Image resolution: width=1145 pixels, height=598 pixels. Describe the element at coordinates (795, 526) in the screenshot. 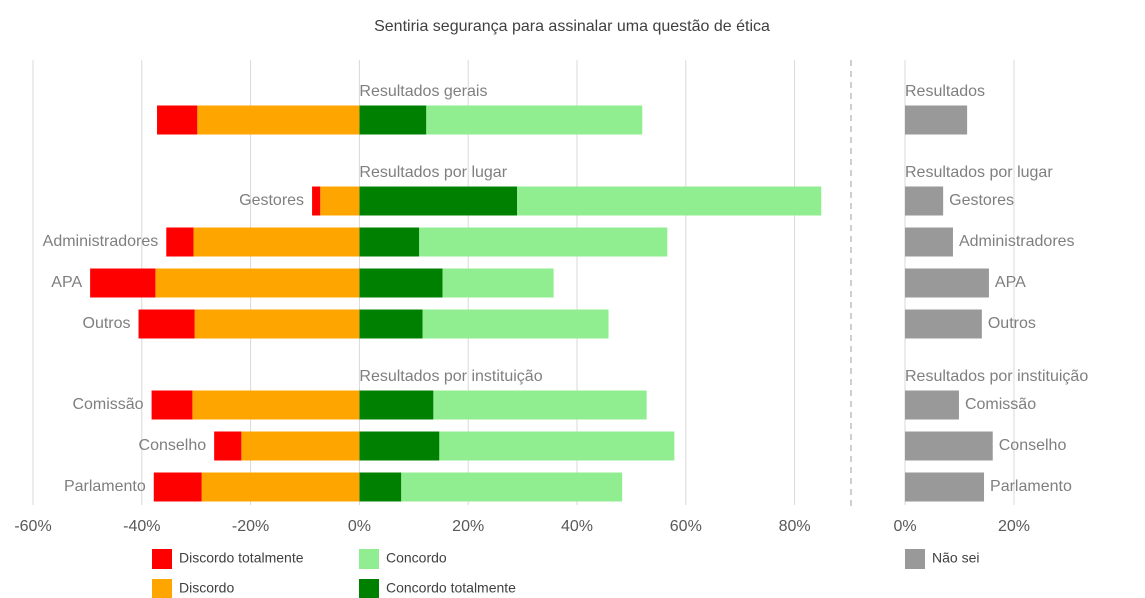

I see `x-tick-label: 80%` at that location.